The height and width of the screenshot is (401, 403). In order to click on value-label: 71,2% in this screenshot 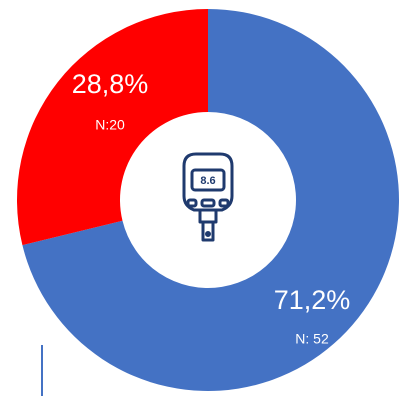, I will do `click(312, 300)`.